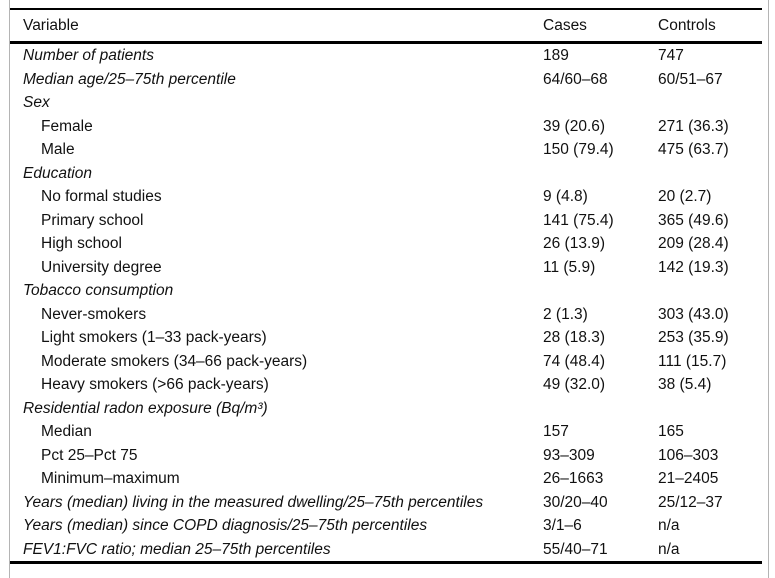 The width and height of the screenshot is (775, 578). What do you see at coordinates (66, 431) in the screenshot?
I see `row-label: Median` at bounding box center [66, 431].